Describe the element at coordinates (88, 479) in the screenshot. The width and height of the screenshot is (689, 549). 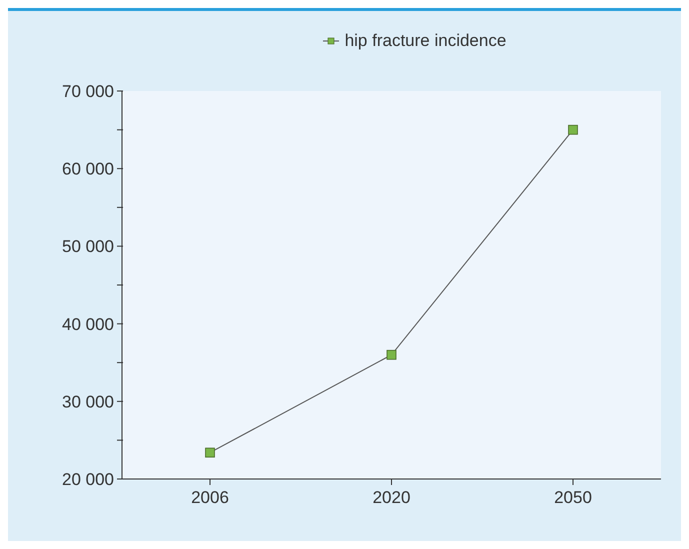
I see `y-tick-label: 20 000` at that location.